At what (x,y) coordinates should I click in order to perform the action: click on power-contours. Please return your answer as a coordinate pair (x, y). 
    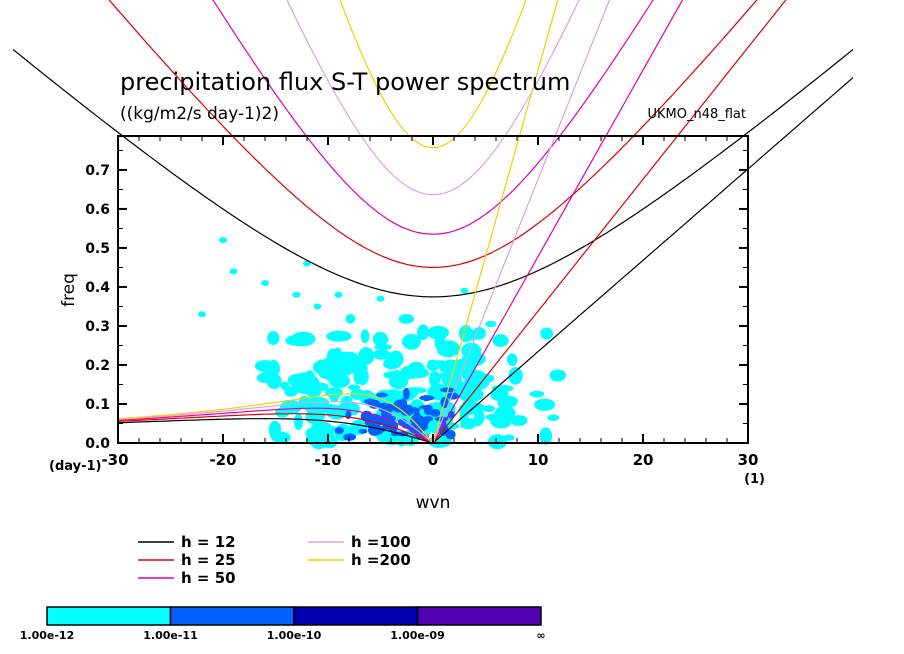
    Looking at the image, I should click on (382, 343).